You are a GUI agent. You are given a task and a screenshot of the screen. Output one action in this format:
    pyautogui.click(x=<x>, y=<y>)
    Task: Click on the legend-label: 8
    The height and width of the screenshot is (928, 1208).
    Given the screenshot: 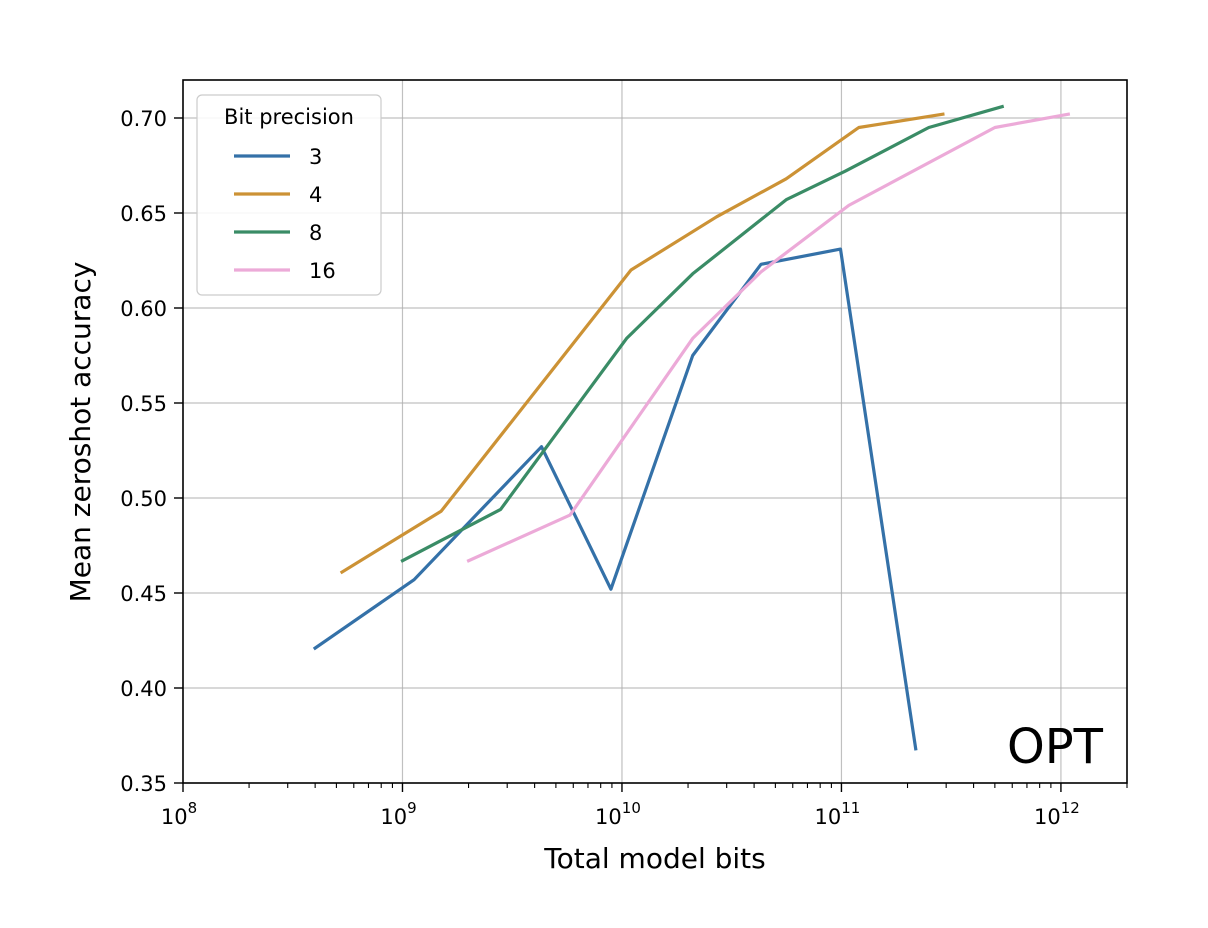 What is the action you would take?
    pyautogui.click(x=315, y=233)
    